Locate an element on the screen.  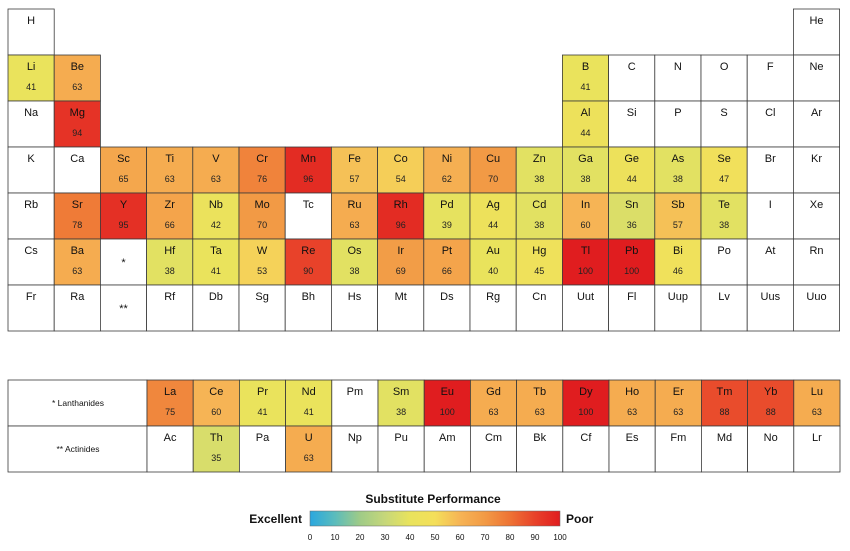
element-symbol: Cd is located at coordinates (539, 205).